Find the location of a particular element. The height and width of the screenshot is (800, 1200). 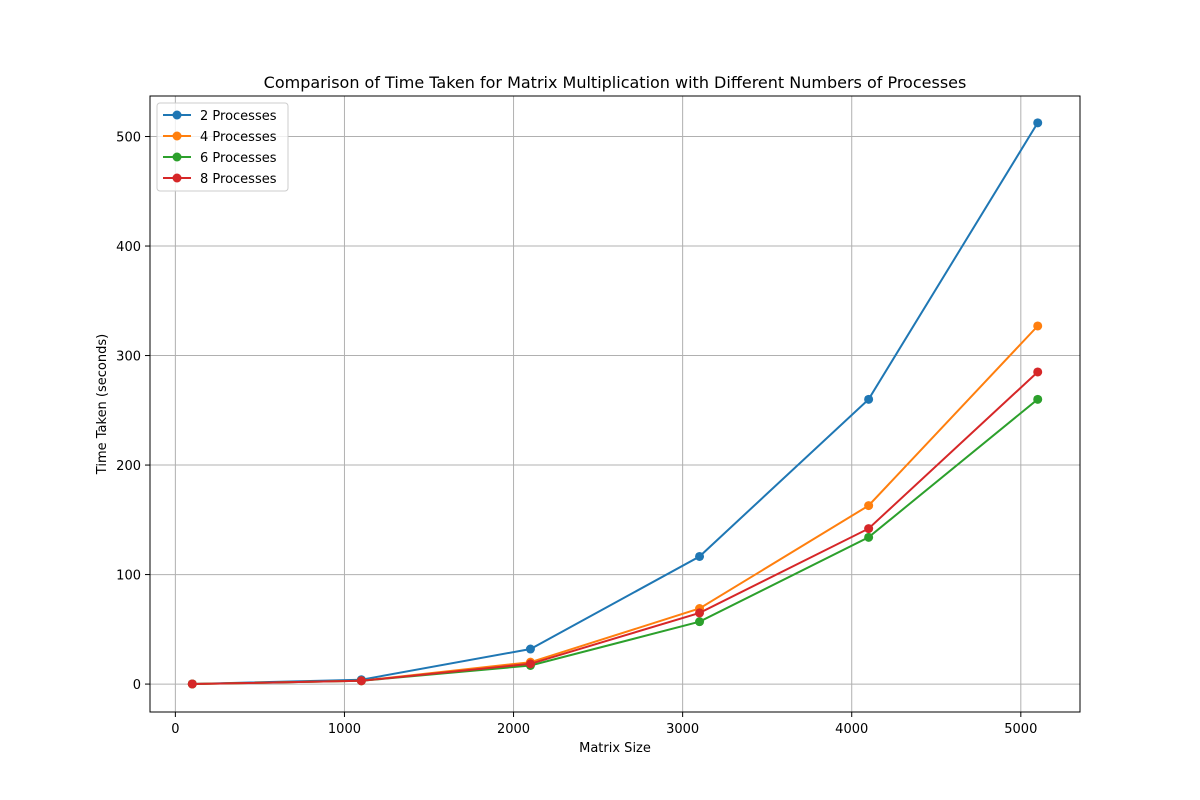

legend-label: 4 Processes is located at coordinates (238, 137).